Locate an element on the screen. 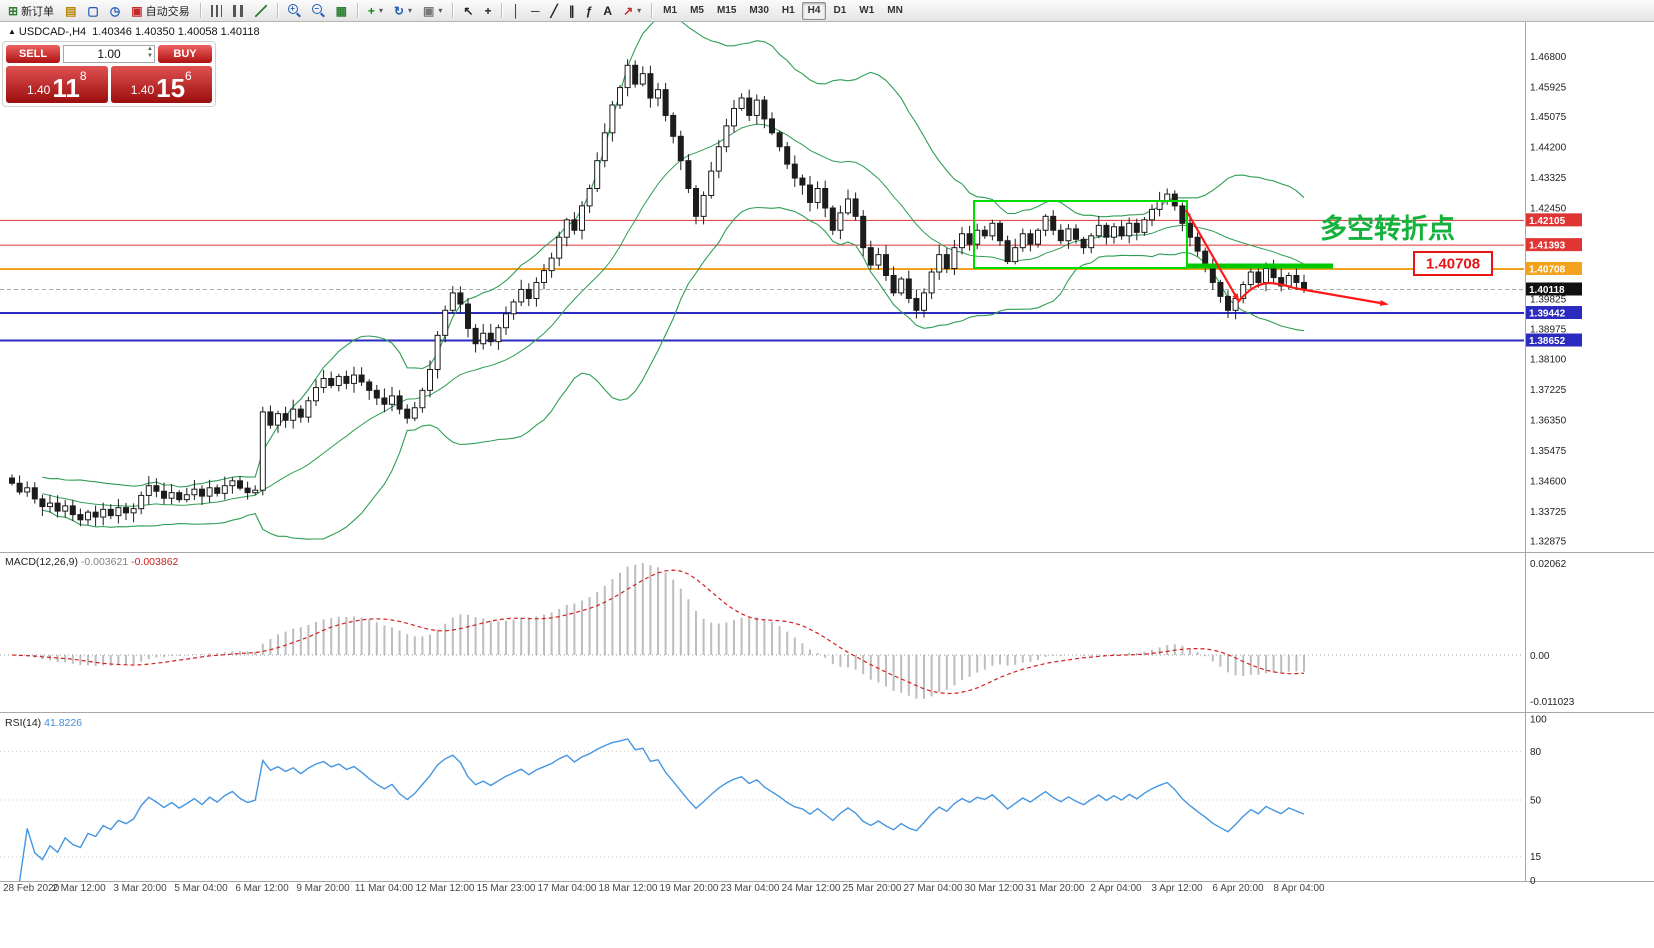  trendline-icon: ╱ is located at coordinates (554, 10).